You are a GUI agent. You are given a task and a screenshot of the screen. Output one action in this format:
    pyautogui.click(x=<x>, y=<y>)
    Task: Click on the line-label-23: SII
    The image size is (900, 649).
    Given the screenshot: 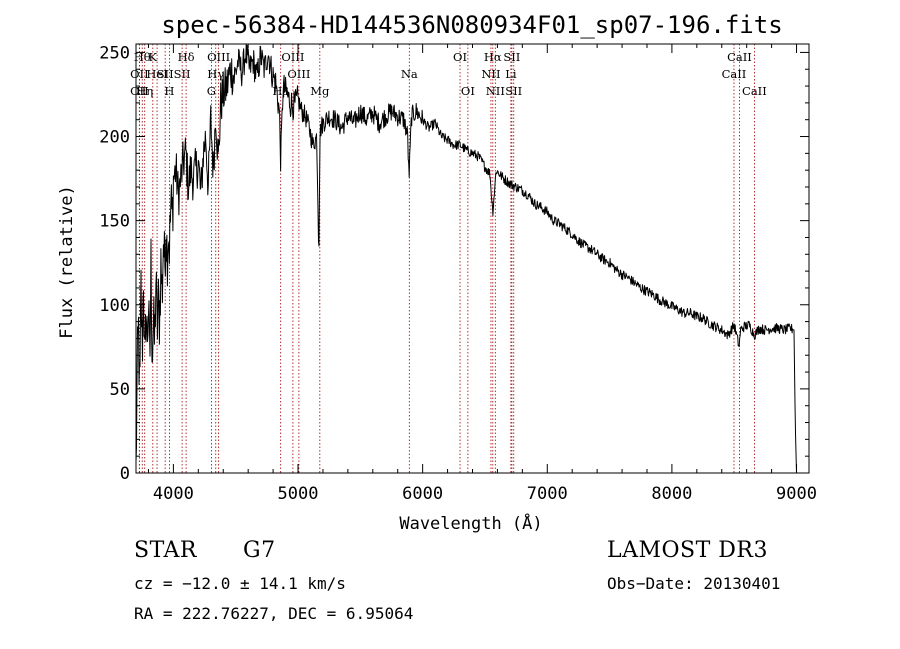 What is the action you would take?
    pyautogui.click(x=511, y=57)
    